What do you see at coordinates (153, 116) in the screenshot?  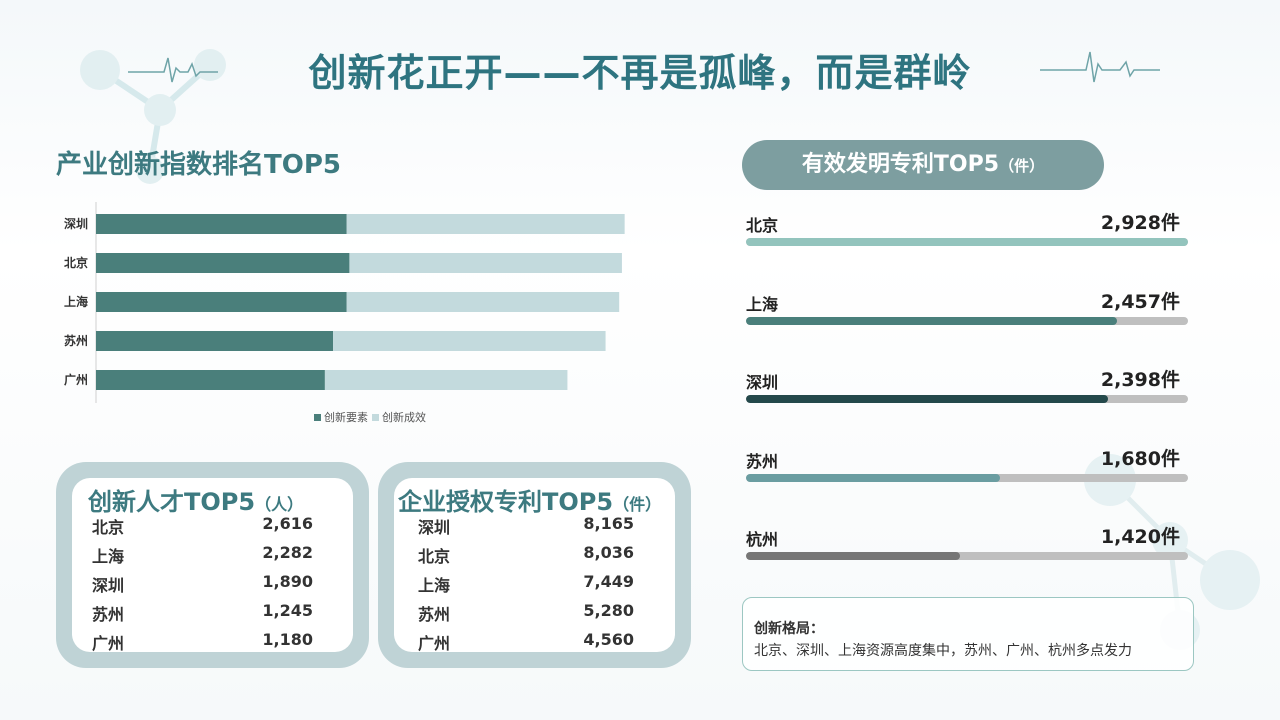 I see `molecule-decoration-left` at bounding box center [153, 116].